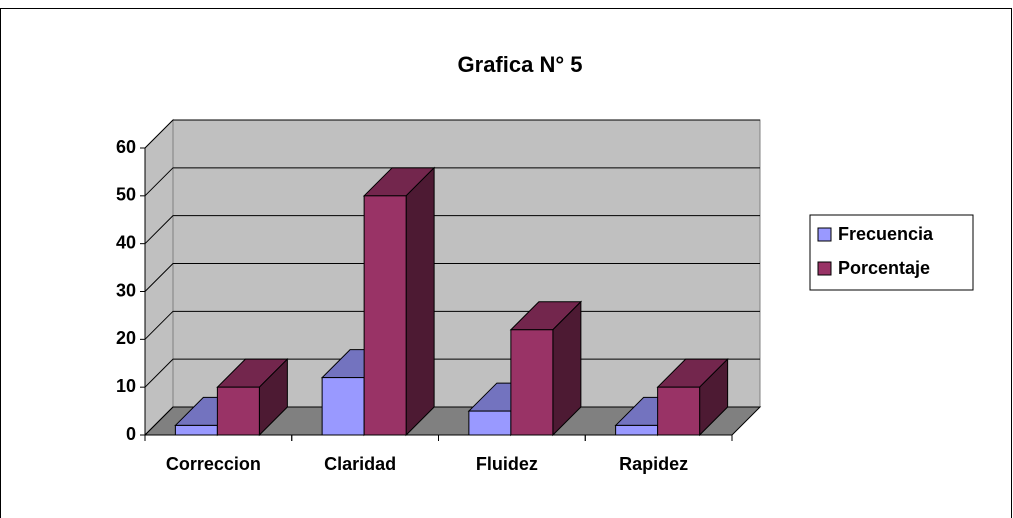 The height and width of the screenshot is (518, 1013). What do you see at coordinates (126, 338) in the screenshot?
I see `y-tick-label: 20` at bounding box center [126, 338].